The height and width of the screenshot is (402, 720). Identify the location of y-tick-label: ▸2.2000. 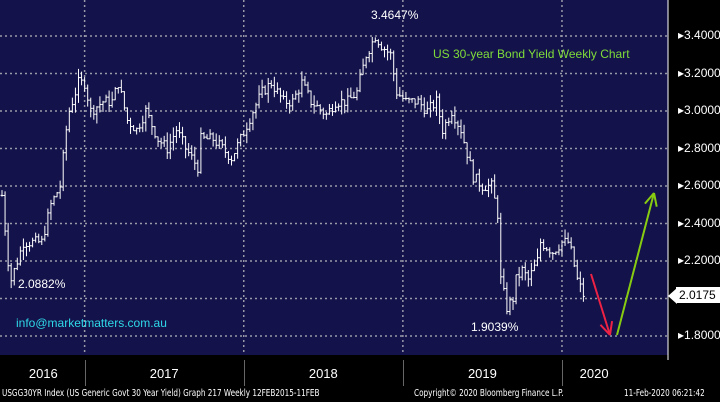
(699, 260).